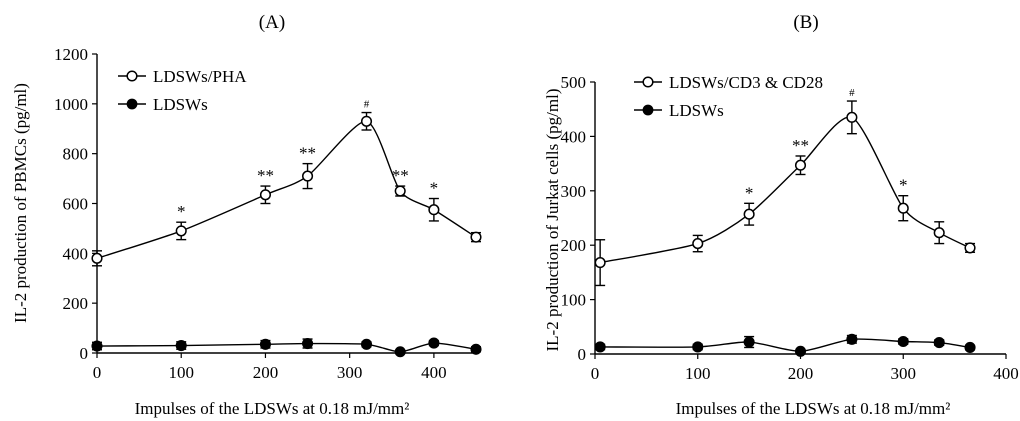 This screenshot has width=1020, height=421. Describe the element at coordinates (76, 253) in the screenshot. I see `panel-a-y-tick-label: 400` at that location.